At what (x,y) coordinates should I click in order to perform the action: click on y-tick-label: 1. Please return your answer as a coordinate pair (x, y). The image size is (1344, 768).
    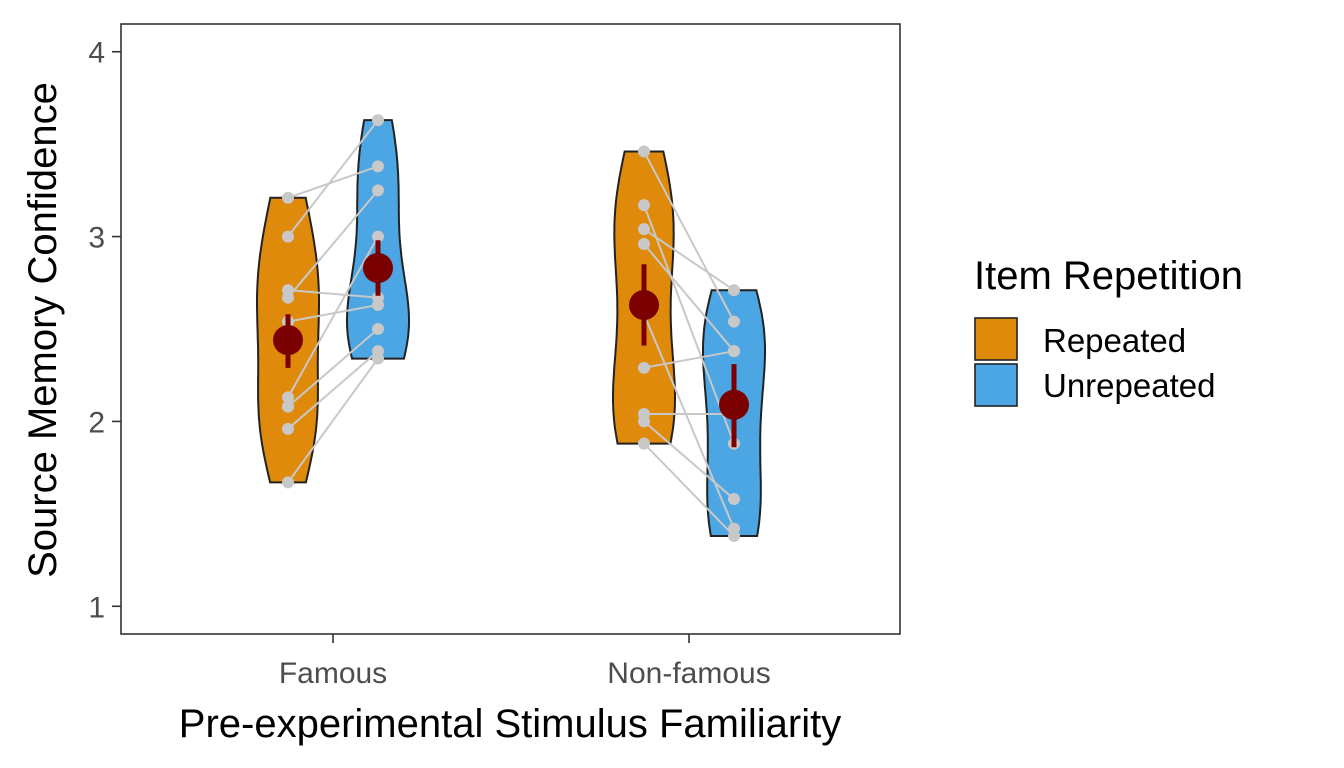
    Looking at the image, I should click on (96, 607).